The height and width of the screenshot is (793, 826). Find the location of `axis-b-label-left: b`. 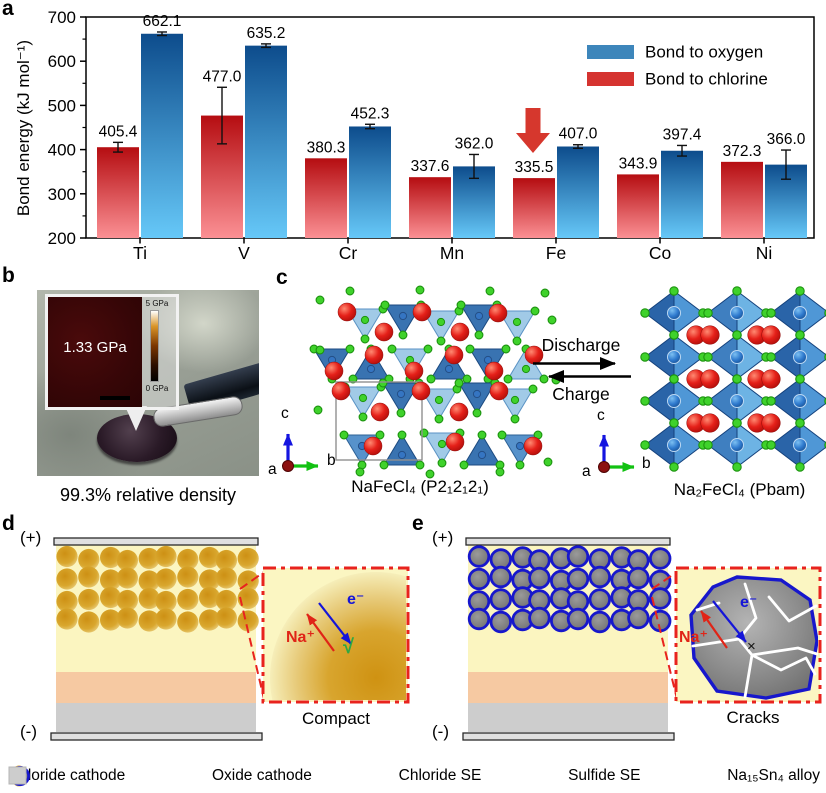

axis-b-label-left: b is located at coordinates (331, 460).